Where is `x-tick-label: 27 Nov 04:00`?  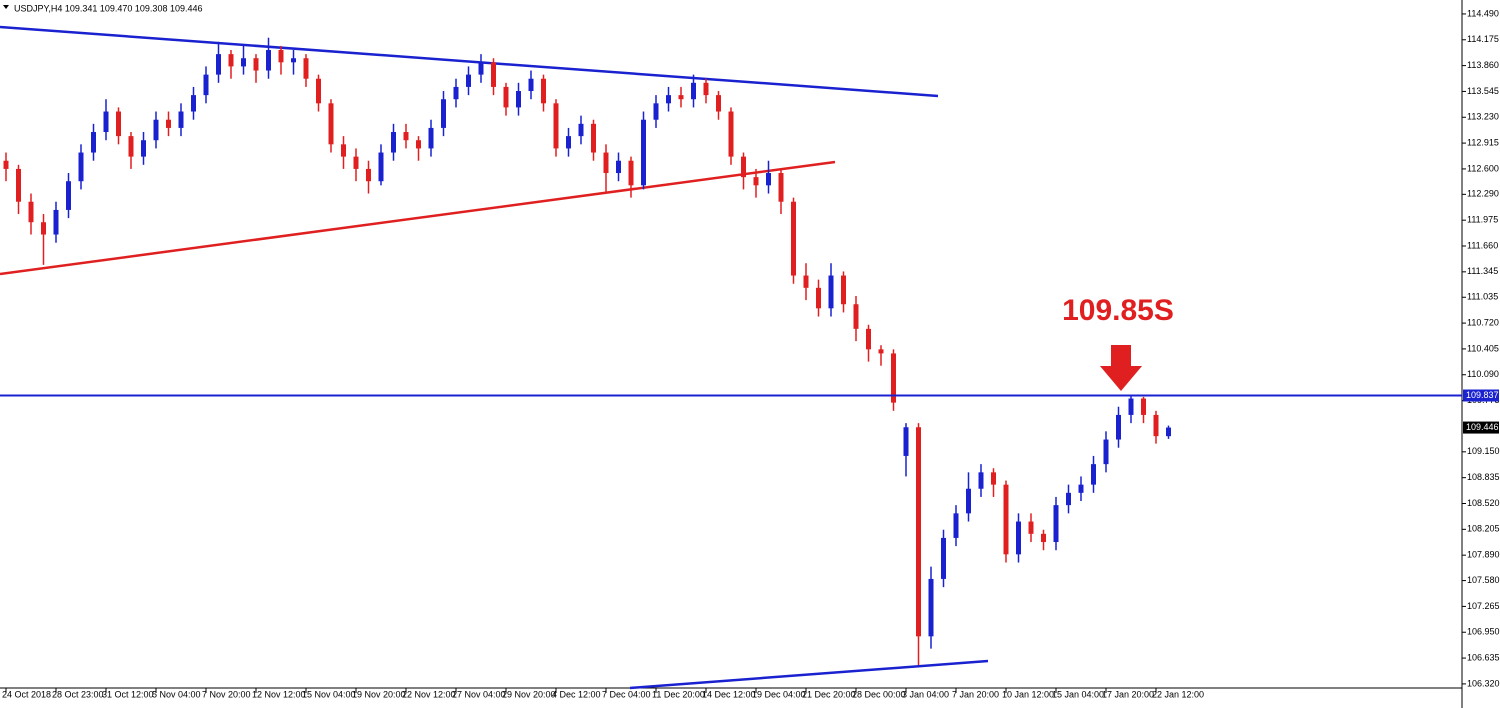
x-tick-label: 27 Nov 04:00 is located at coordinates (479, 694).